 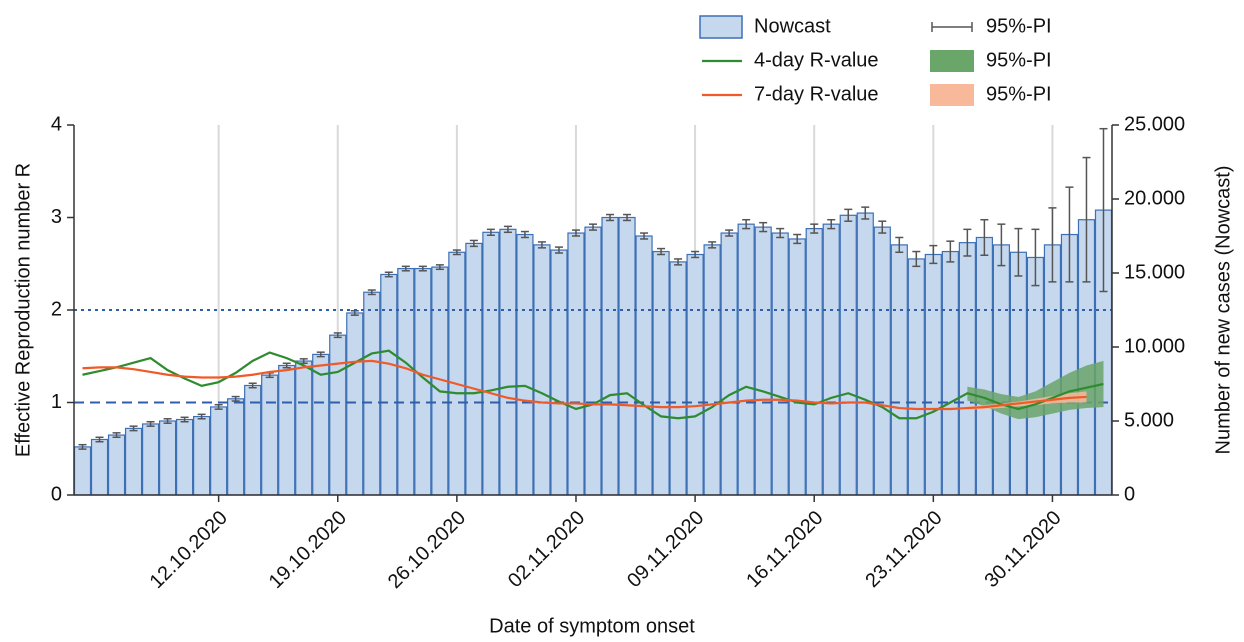 What do you see at coordinates (592, 626) in the screenshot?
I see `x-axis-label: Date of symptom onset` at bounding box center [592, 626].